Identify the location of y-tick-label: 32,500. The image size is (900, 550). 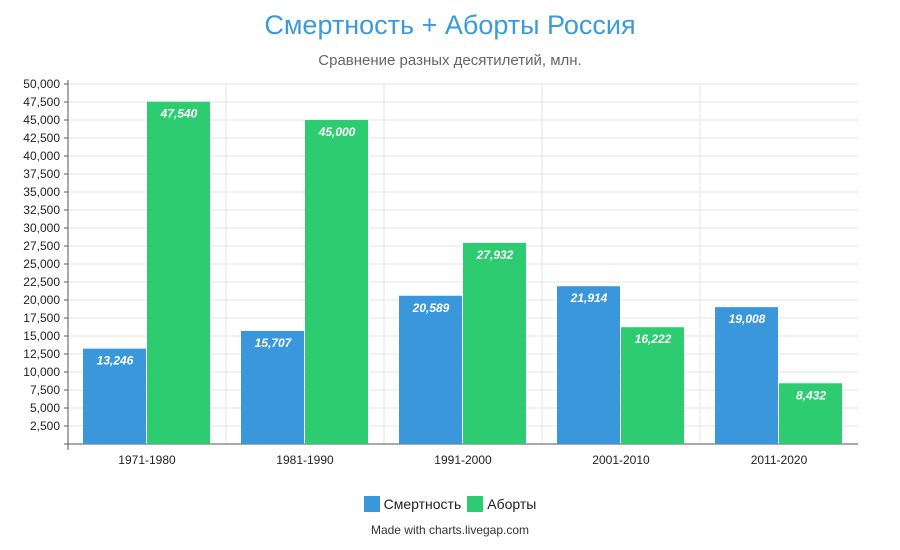
(41, 210).